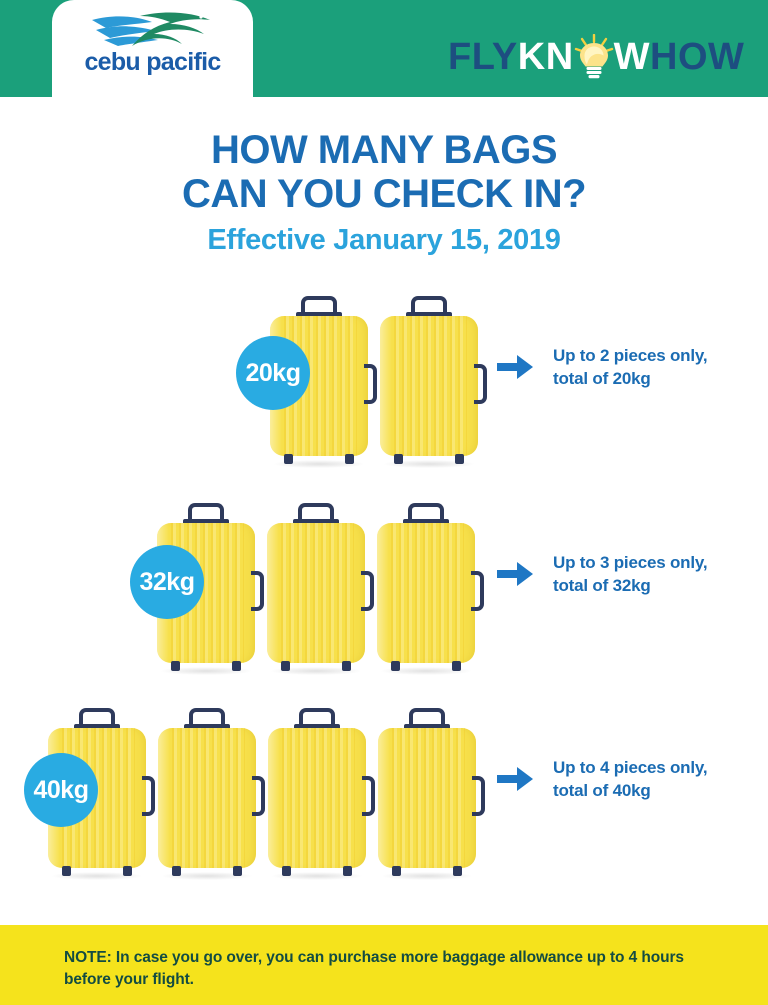 This screenshot has height=1005, width=768. Describe the element at coordinates (545, 56) in the screenshot. I see `fkh-kn-text: KN` at that location.